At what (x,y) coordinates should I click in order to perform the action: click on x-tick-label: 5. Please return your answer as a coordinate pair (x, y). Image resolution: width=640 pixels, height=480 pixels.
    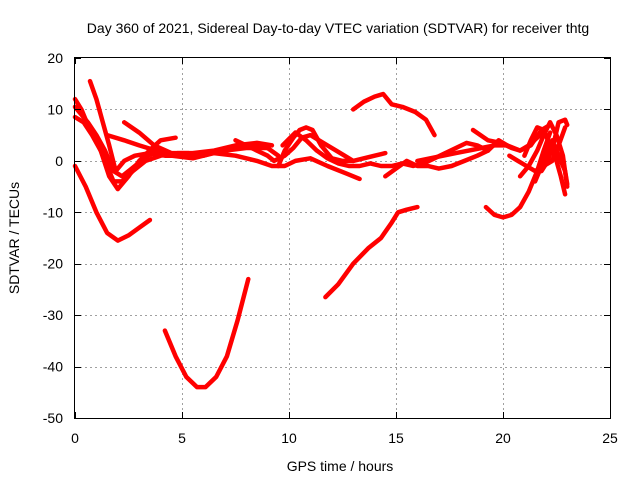
    Looking at the image, I should click on (182, 438).